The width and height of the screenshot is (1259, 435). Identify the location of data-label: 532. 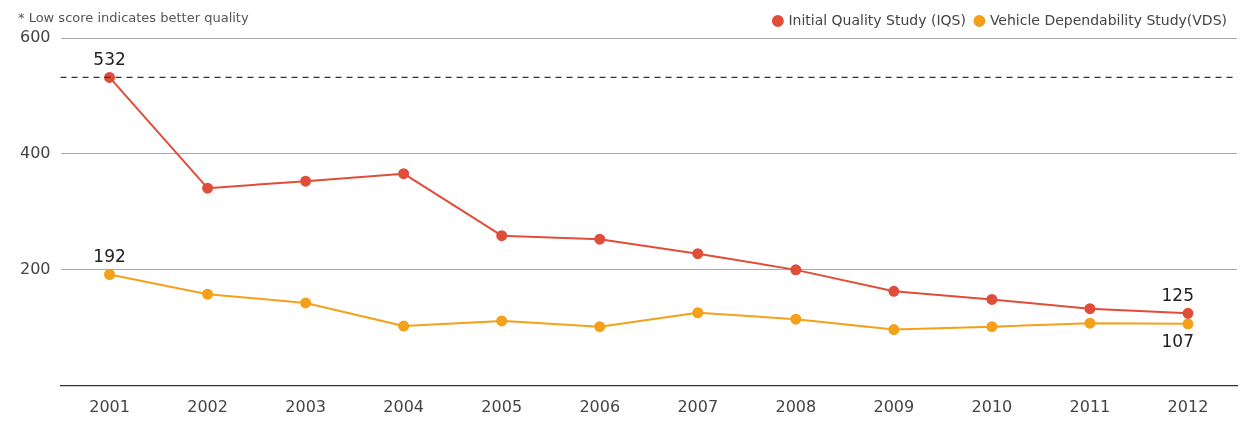
(109, 59).